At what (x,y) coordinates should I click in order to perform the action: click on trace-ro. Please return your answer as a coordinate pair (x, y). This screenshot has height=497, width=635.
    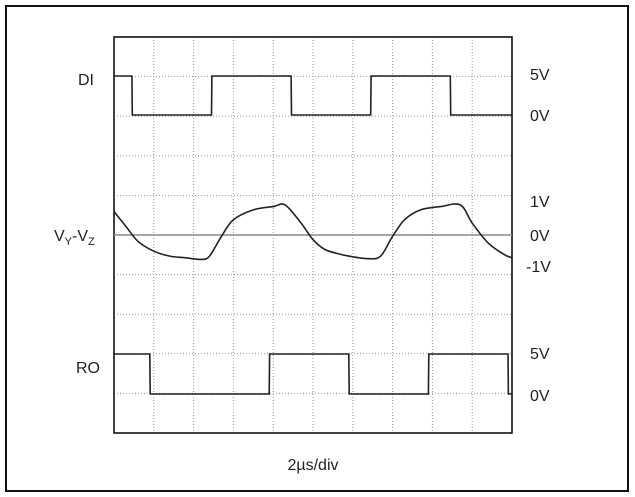
    Looking at the image, I should click on (313, 374).